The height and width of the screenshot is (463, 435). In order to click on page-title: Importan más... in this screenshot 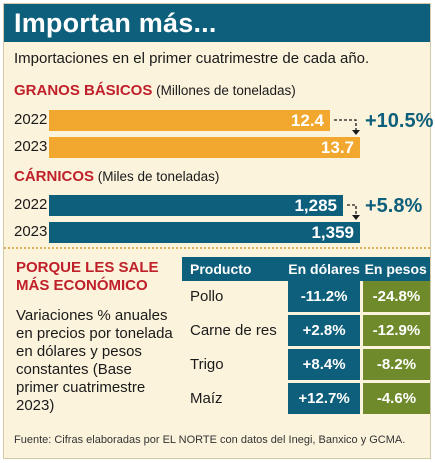, I will do `click(217, 23)`.